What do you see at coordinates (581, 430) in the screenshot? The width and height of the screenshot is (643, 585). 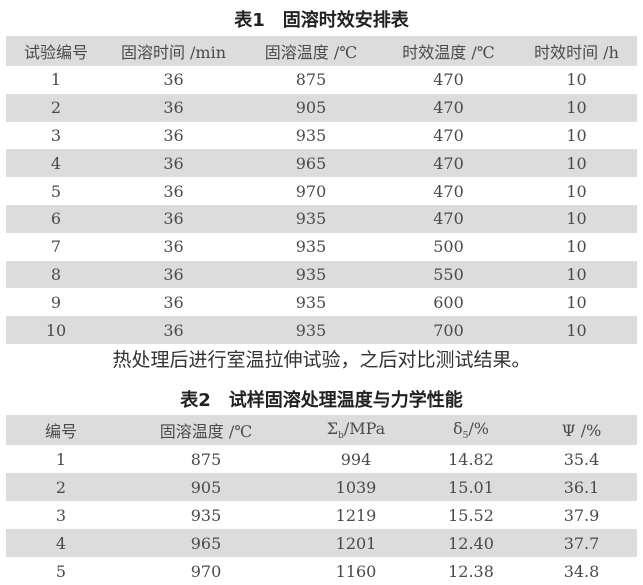 I see `header-cell: Ψ /%` at bounding box center [581, 430].